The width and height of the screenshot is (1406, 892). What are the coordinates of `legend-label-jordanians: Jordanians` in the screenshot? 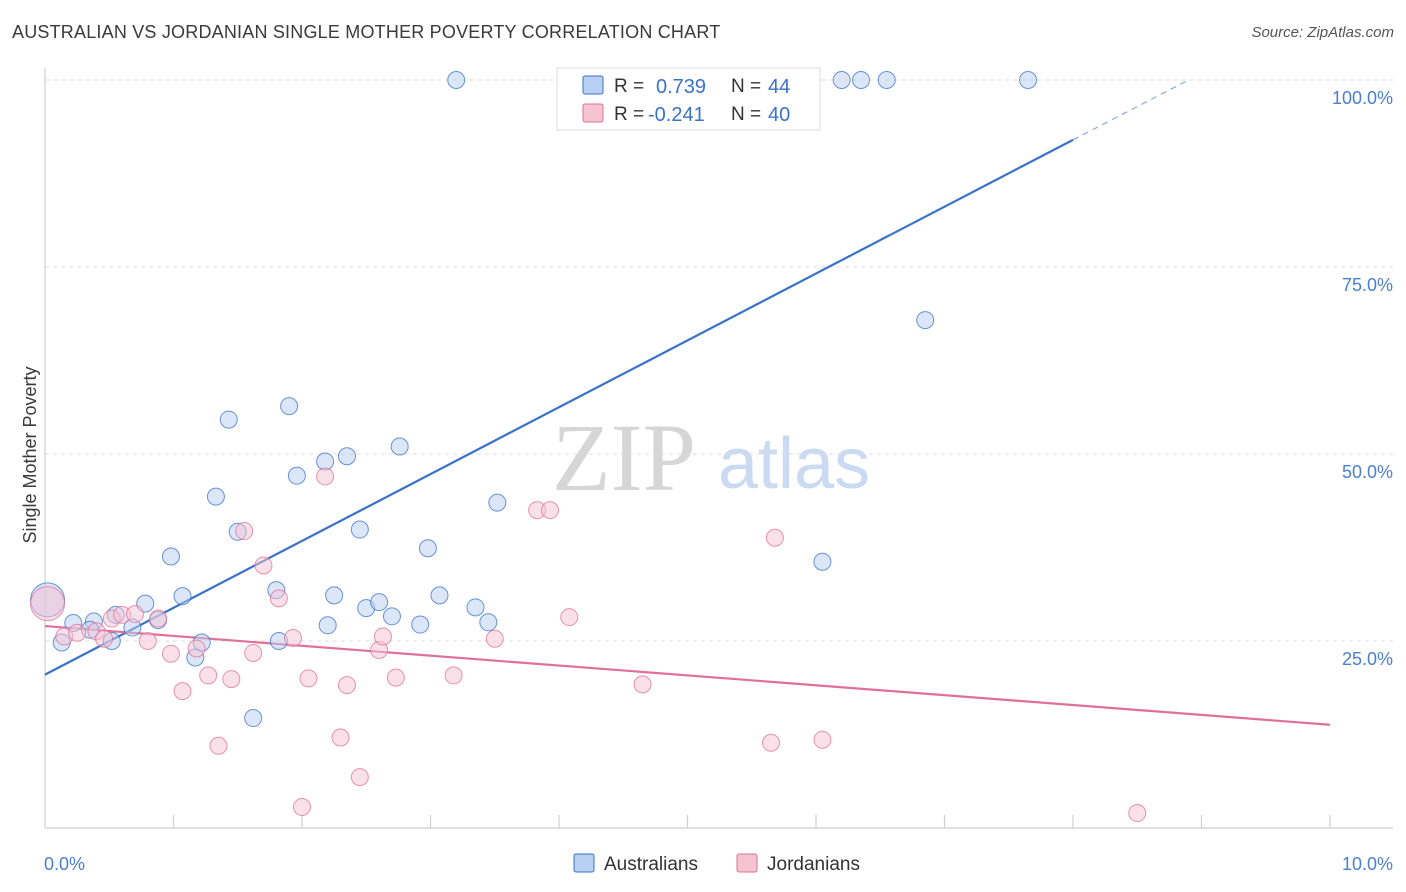 It's located at (813, 864).